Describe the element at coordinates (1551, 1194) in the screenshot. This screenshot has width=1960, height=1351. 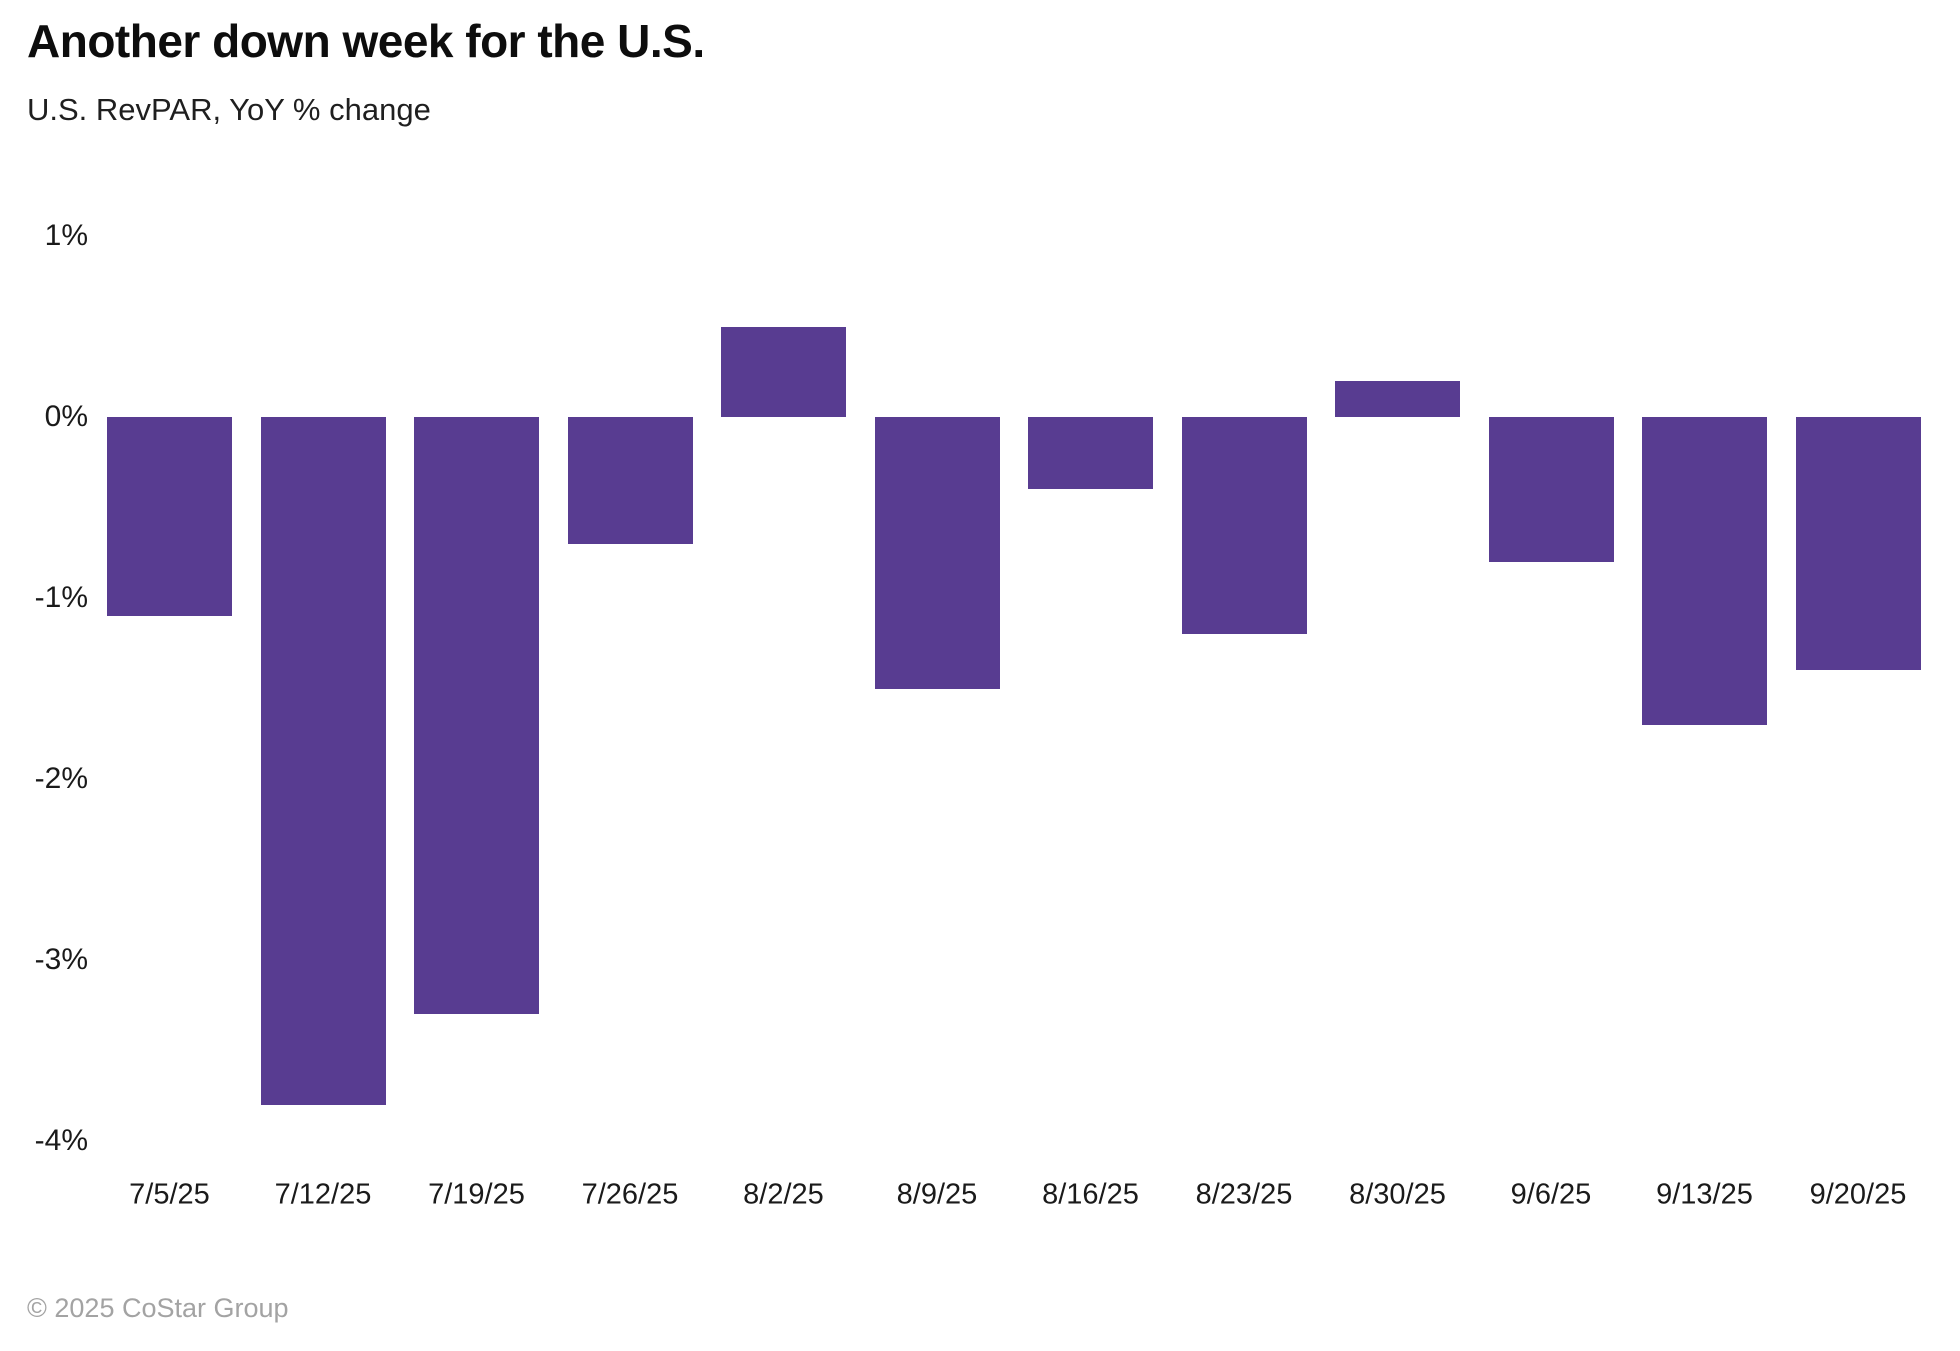
I see `x-axis-label: 9/6/25` at that location.